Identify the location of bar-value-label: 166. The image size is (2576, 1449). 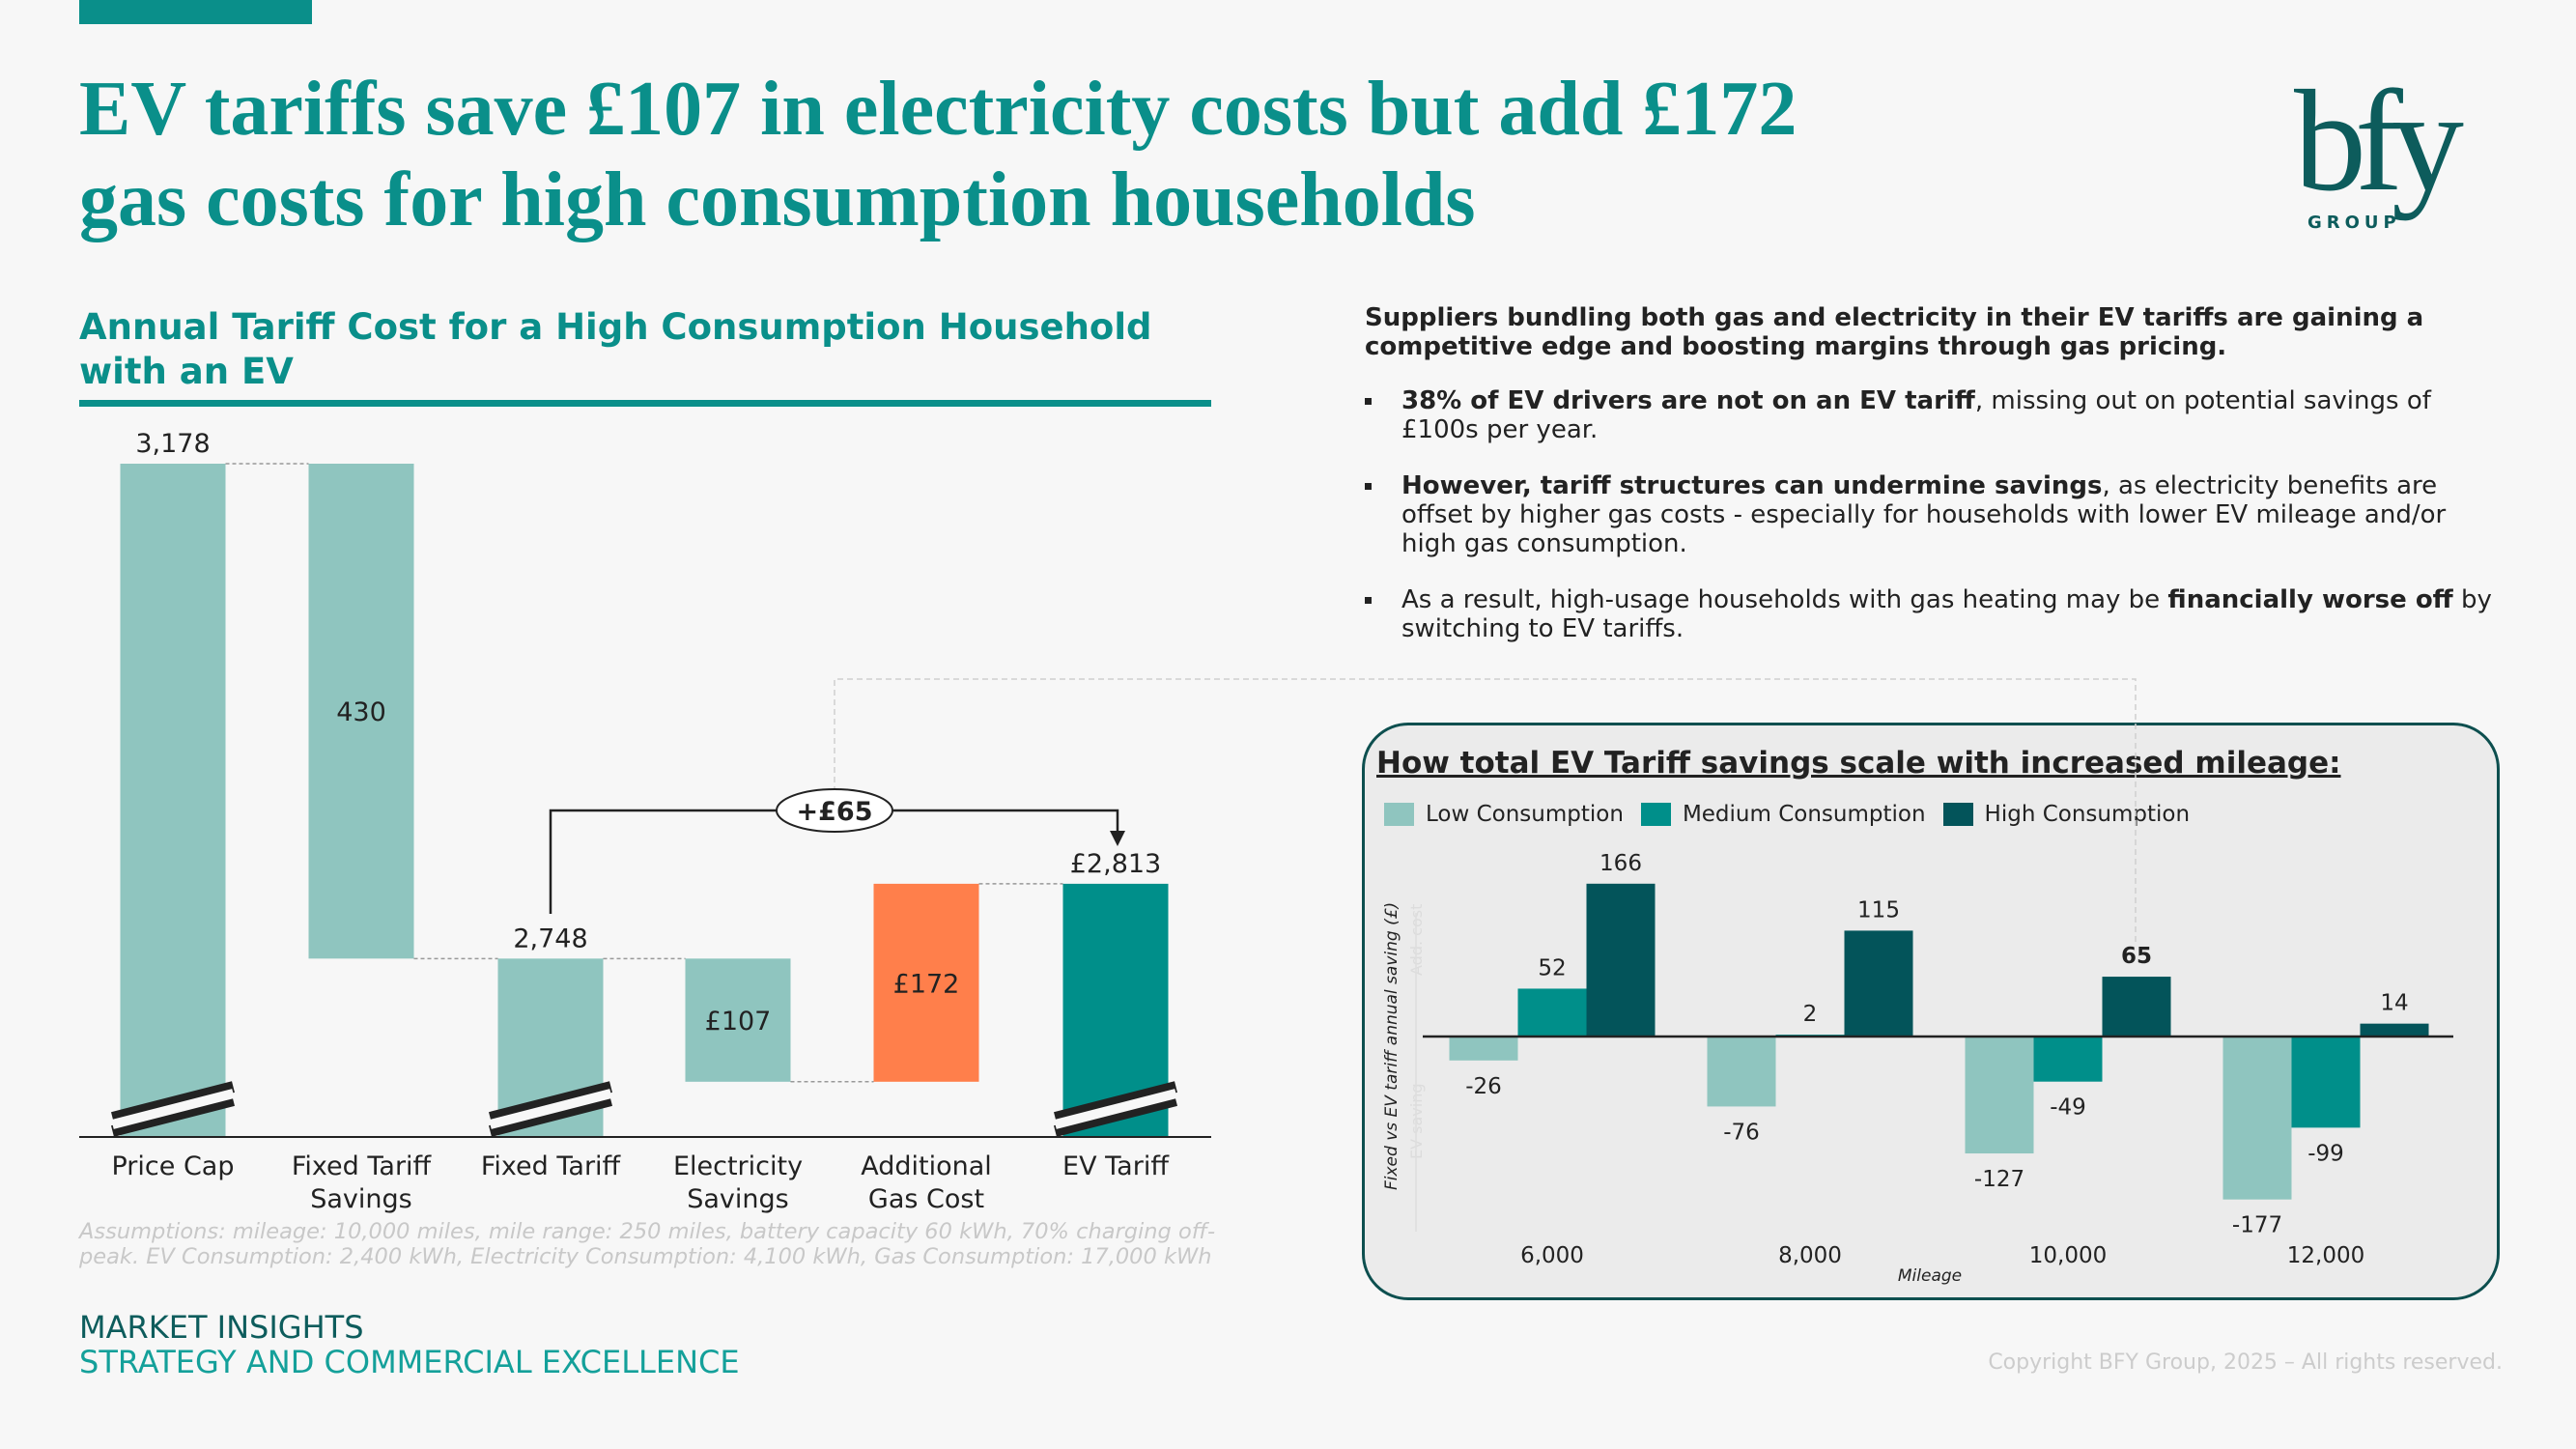
(1620, 863).